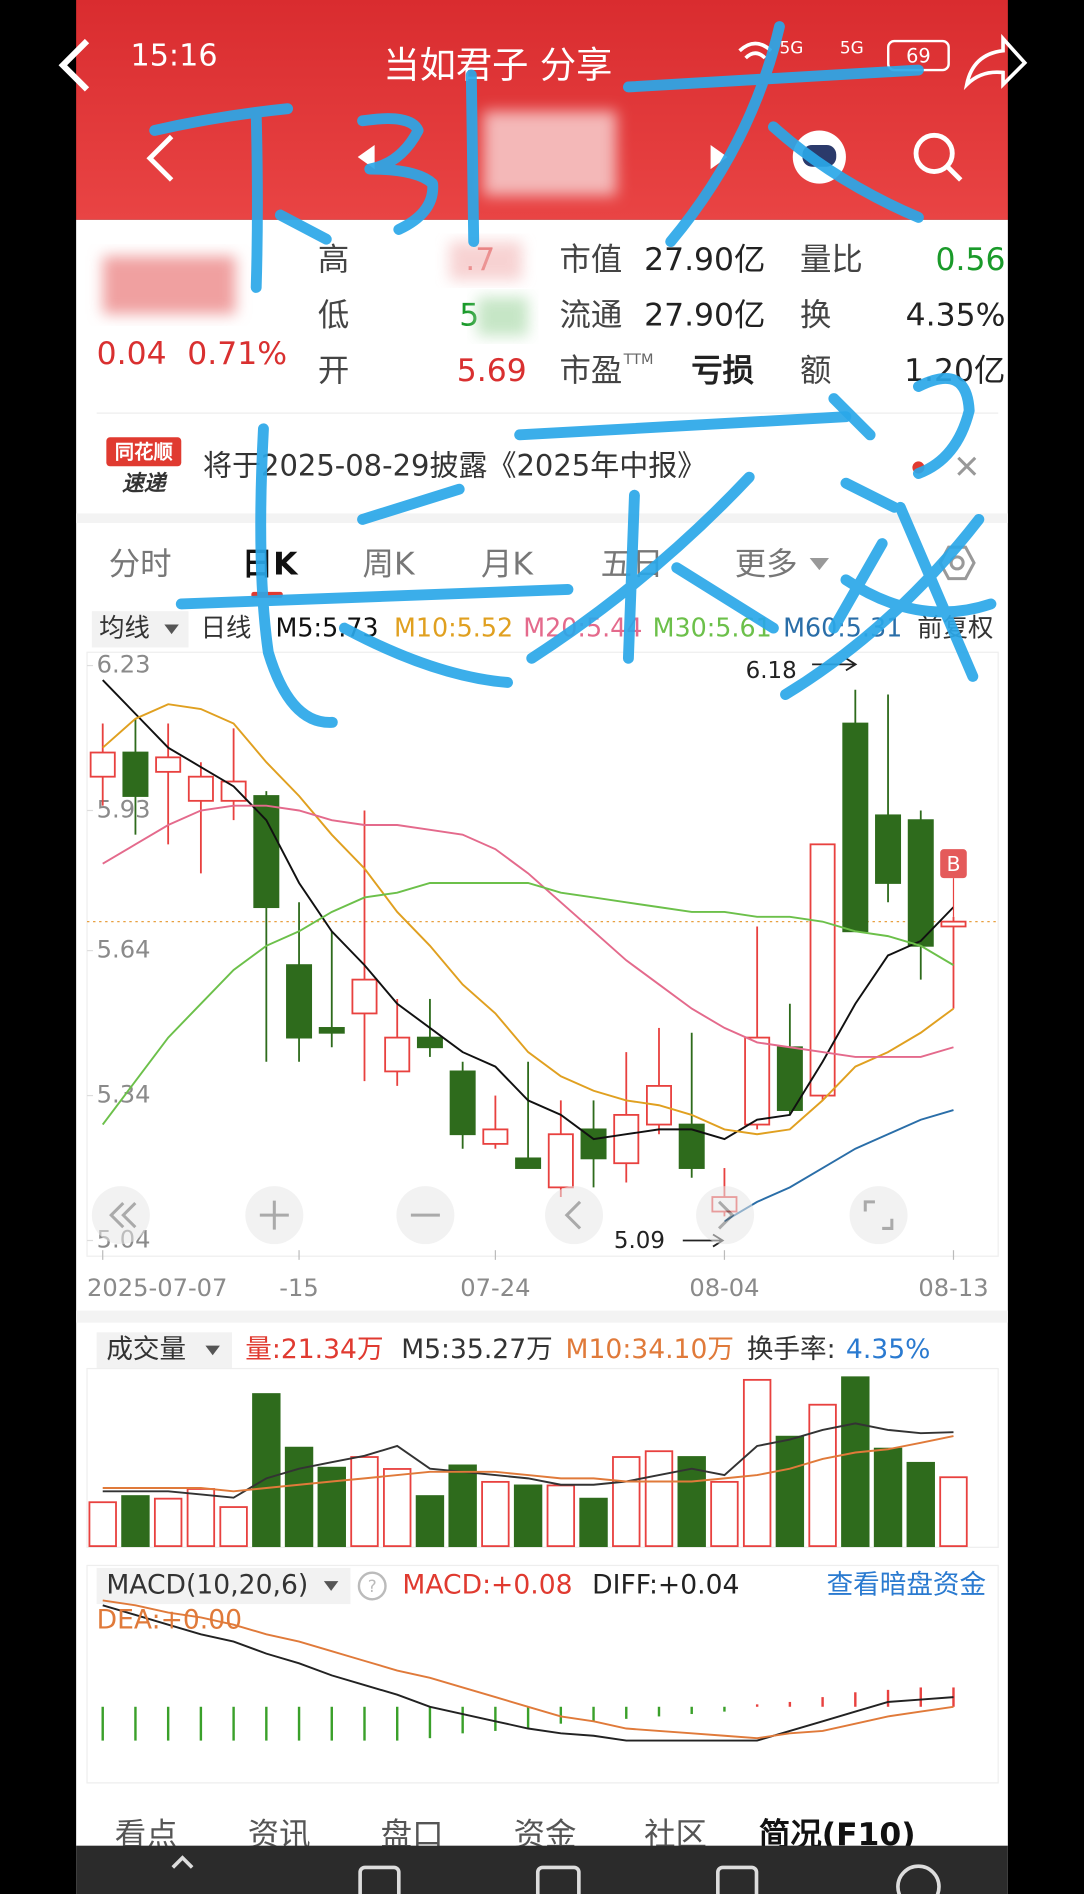  What do you see at coordinates (907, 1584) in the screenshot?
I see `macd-link: 查看暗盘资金` at bounding box center [907, 1584].